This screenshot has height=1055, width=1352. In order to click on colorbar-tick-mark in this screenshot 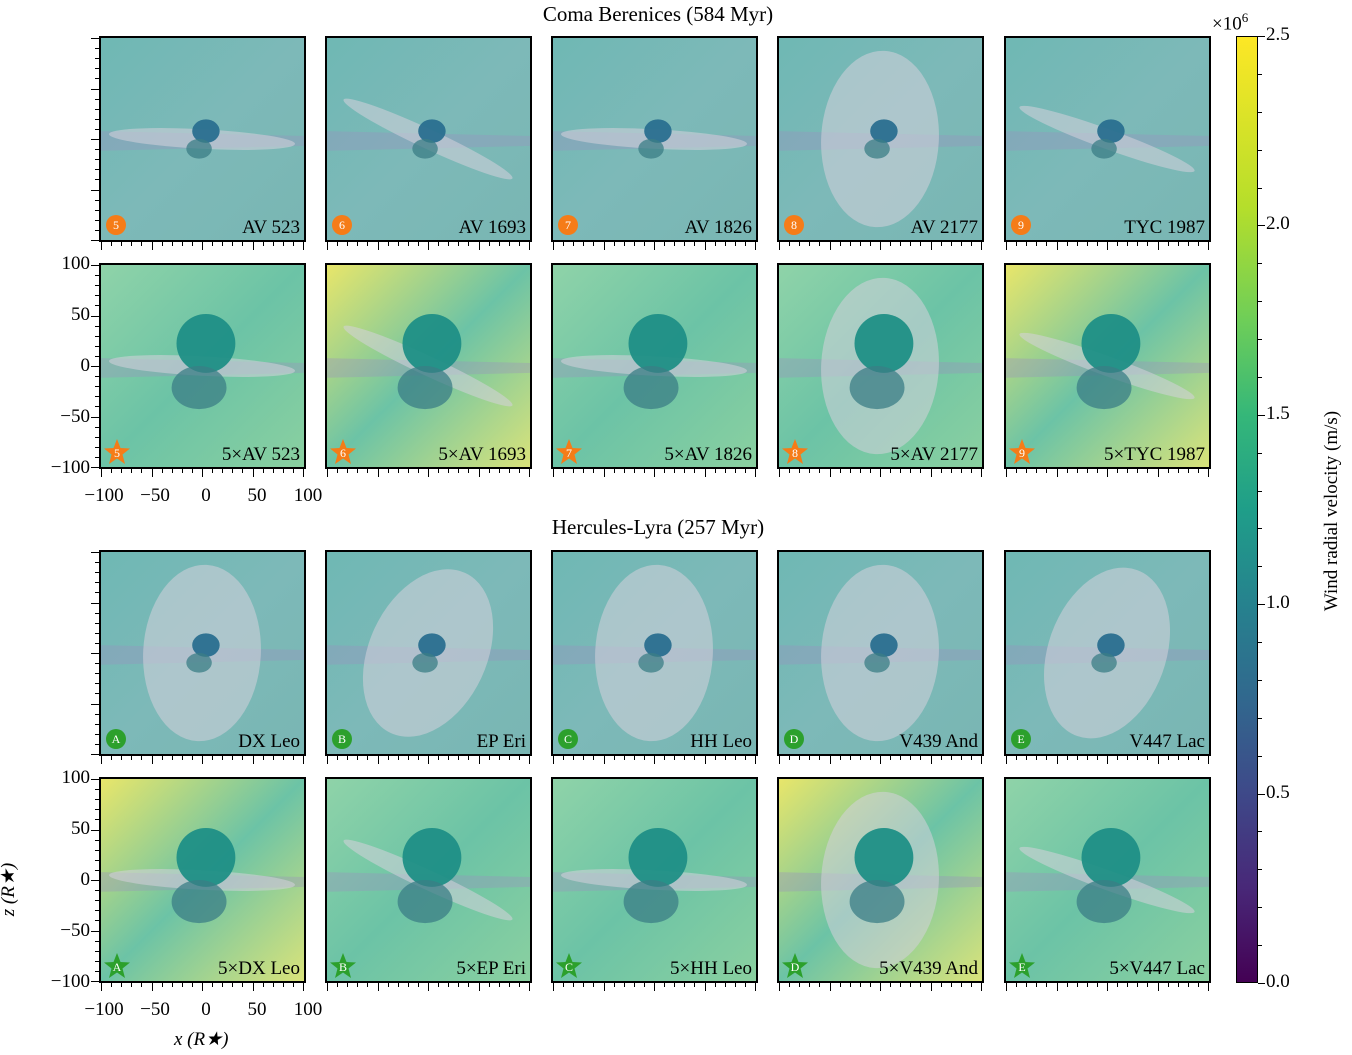, I will do `click(1260, 453)`.